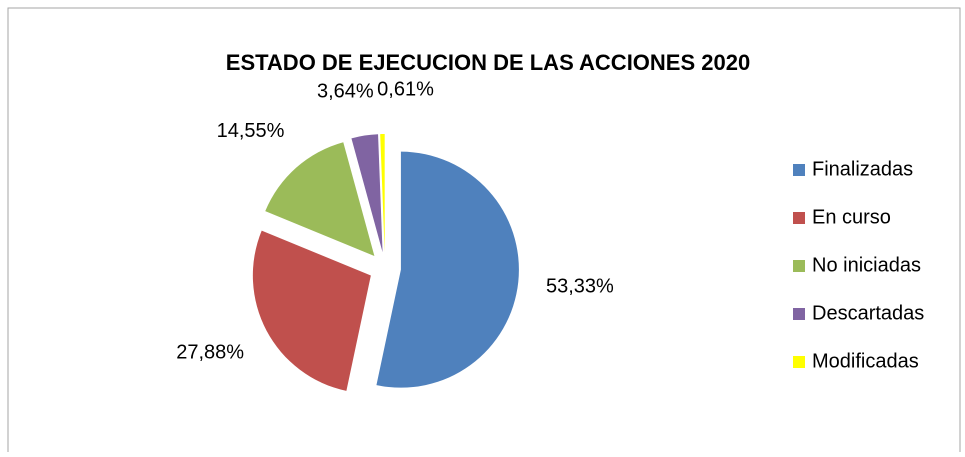 This screenshot has height=457, width=965. What do you see at coordinates (862, 169) in the screenshot?
I see `legend-label: Finalizadas` at bounding box center [862, 169].